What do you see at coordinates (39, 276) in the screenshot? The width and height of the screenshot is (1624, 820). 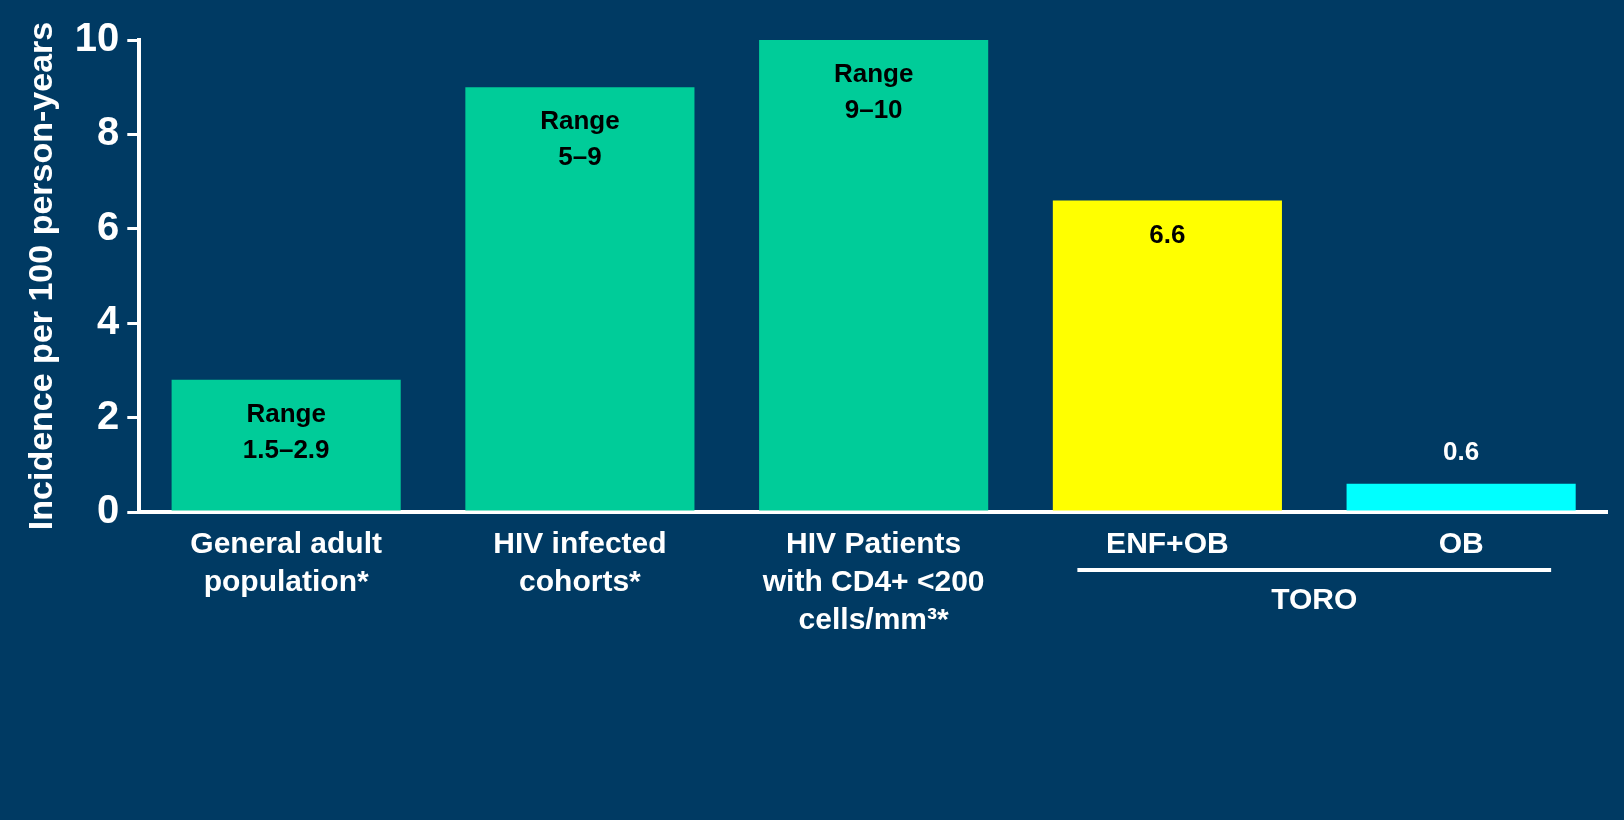 I see `y-axis-title: Incidence per 100 person-years` at bounding box center [39, 276].